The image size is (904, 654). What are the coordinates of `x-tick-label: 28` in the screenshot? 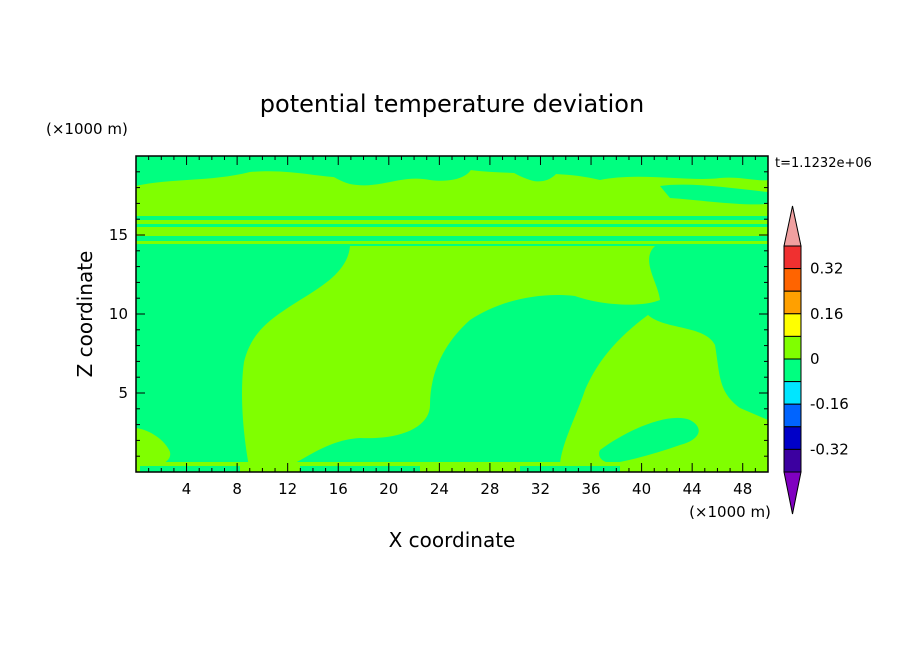 It's located at (489, 489).